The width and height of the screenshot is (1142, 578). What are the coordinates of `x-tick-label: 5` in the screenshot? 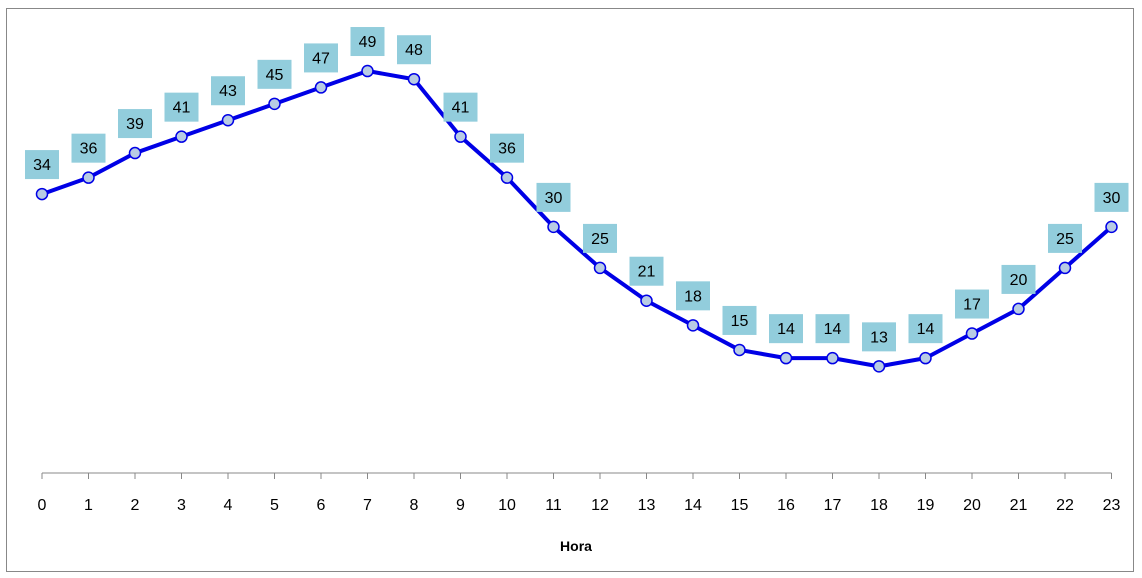 It's located at (274, 505).